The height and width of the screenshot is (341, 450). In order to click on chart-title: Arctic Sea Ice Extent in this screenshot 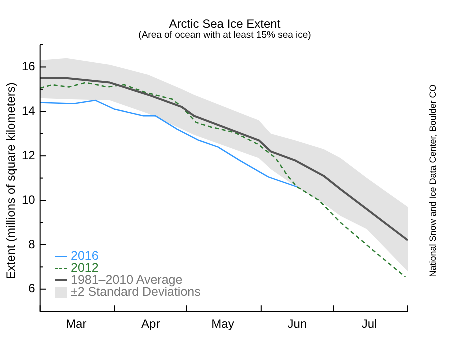, I will do `click(225, 24)`.